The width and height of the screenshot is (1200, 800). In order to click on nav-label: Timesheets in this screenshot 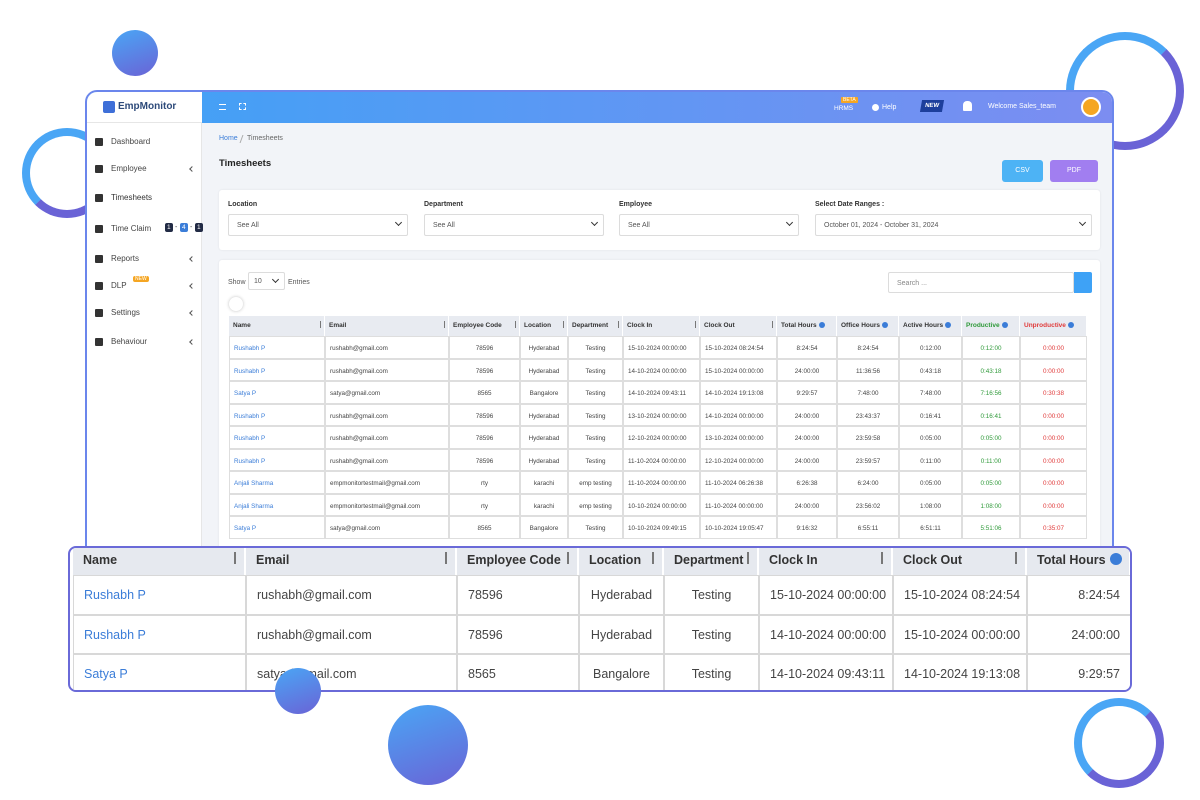, I will do `click(132, 198)`.